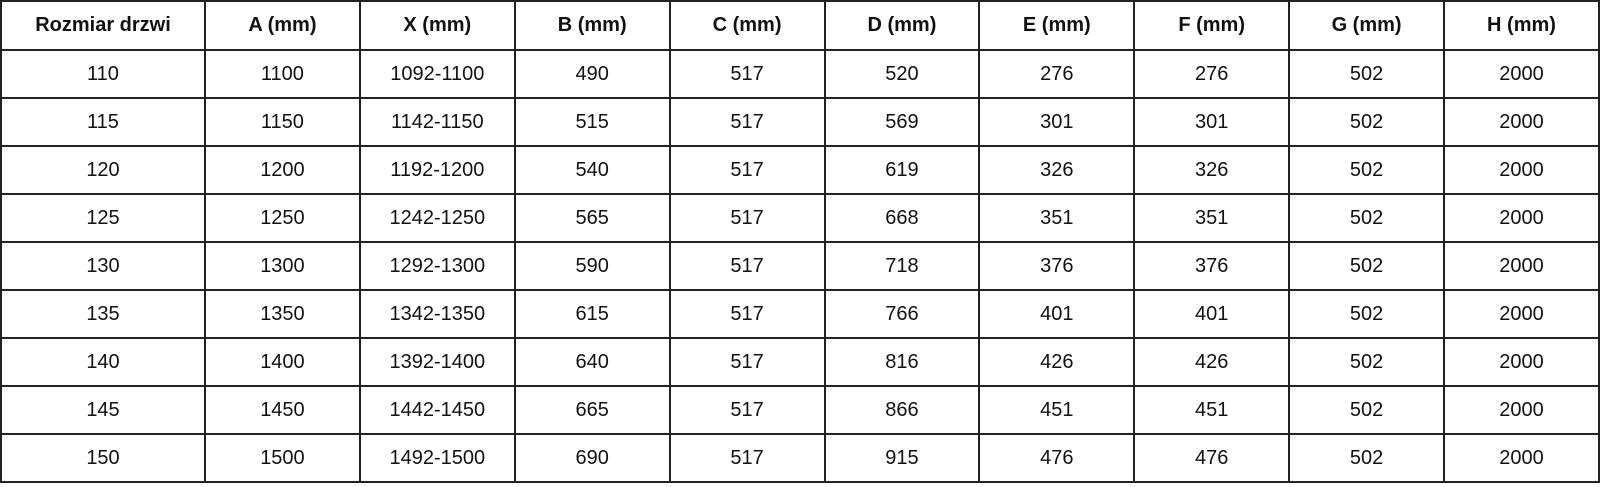  What do you see at coordinates (902, 122) in the screenshot?
I see `table-cell: 569` at bounding box center [902, 122].